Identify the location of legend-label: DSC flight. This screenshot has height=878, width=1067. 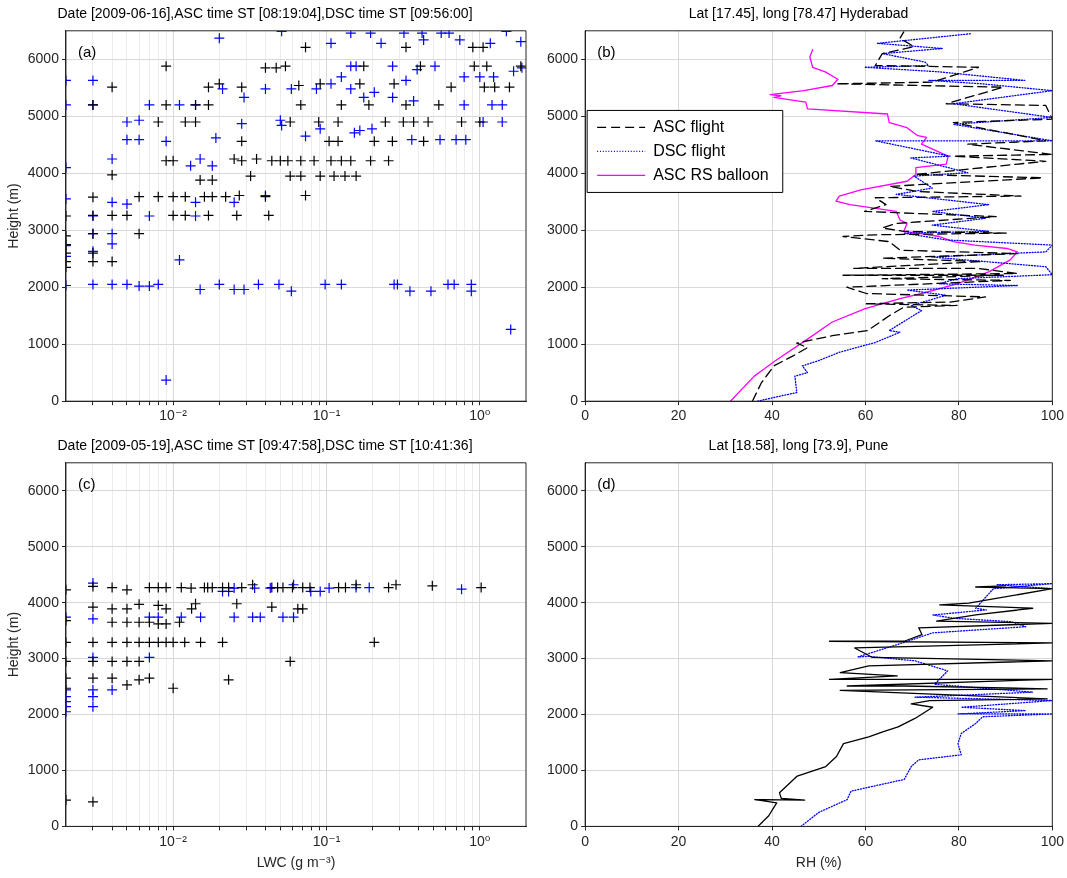
(689, 150).